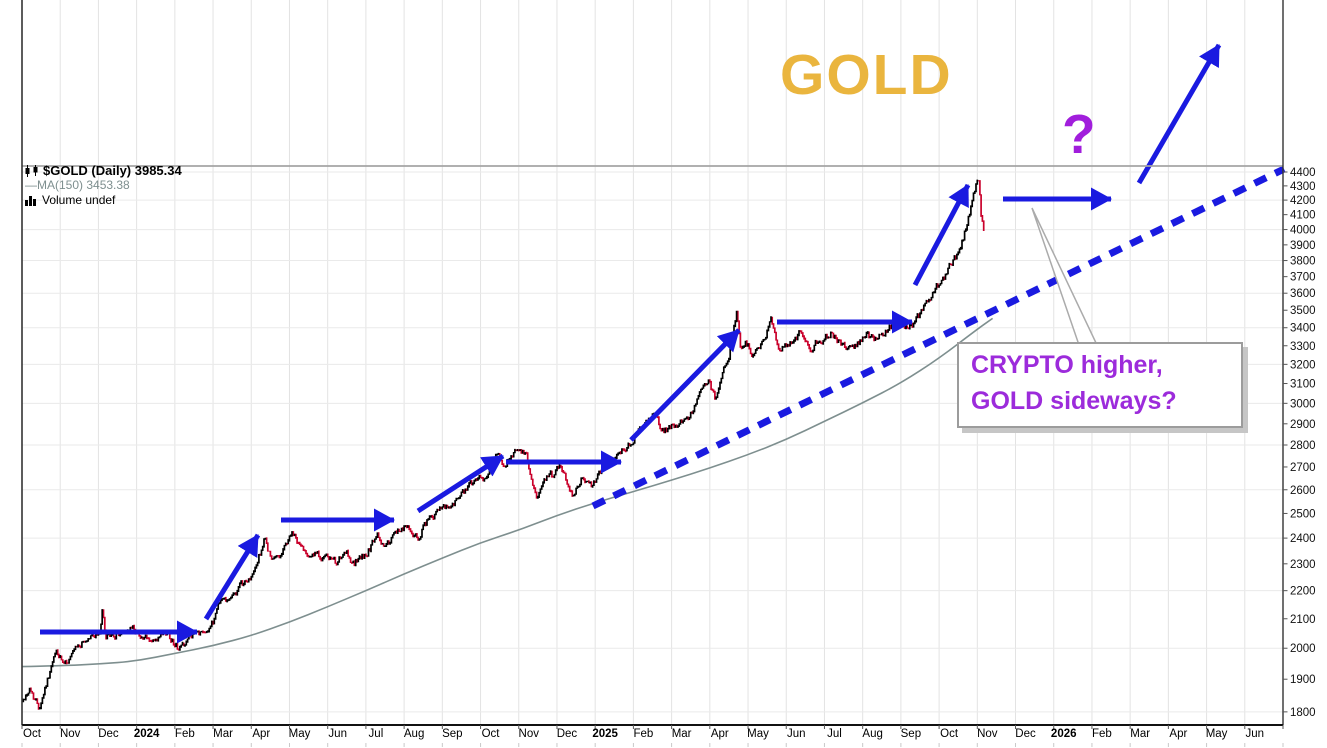 This screenshot has height=748, width=1327. What do you see at coordinates (1079, 134) in the screenshot?
I see `question-mark-annotation: ?` at bounding box center [1079, 134].